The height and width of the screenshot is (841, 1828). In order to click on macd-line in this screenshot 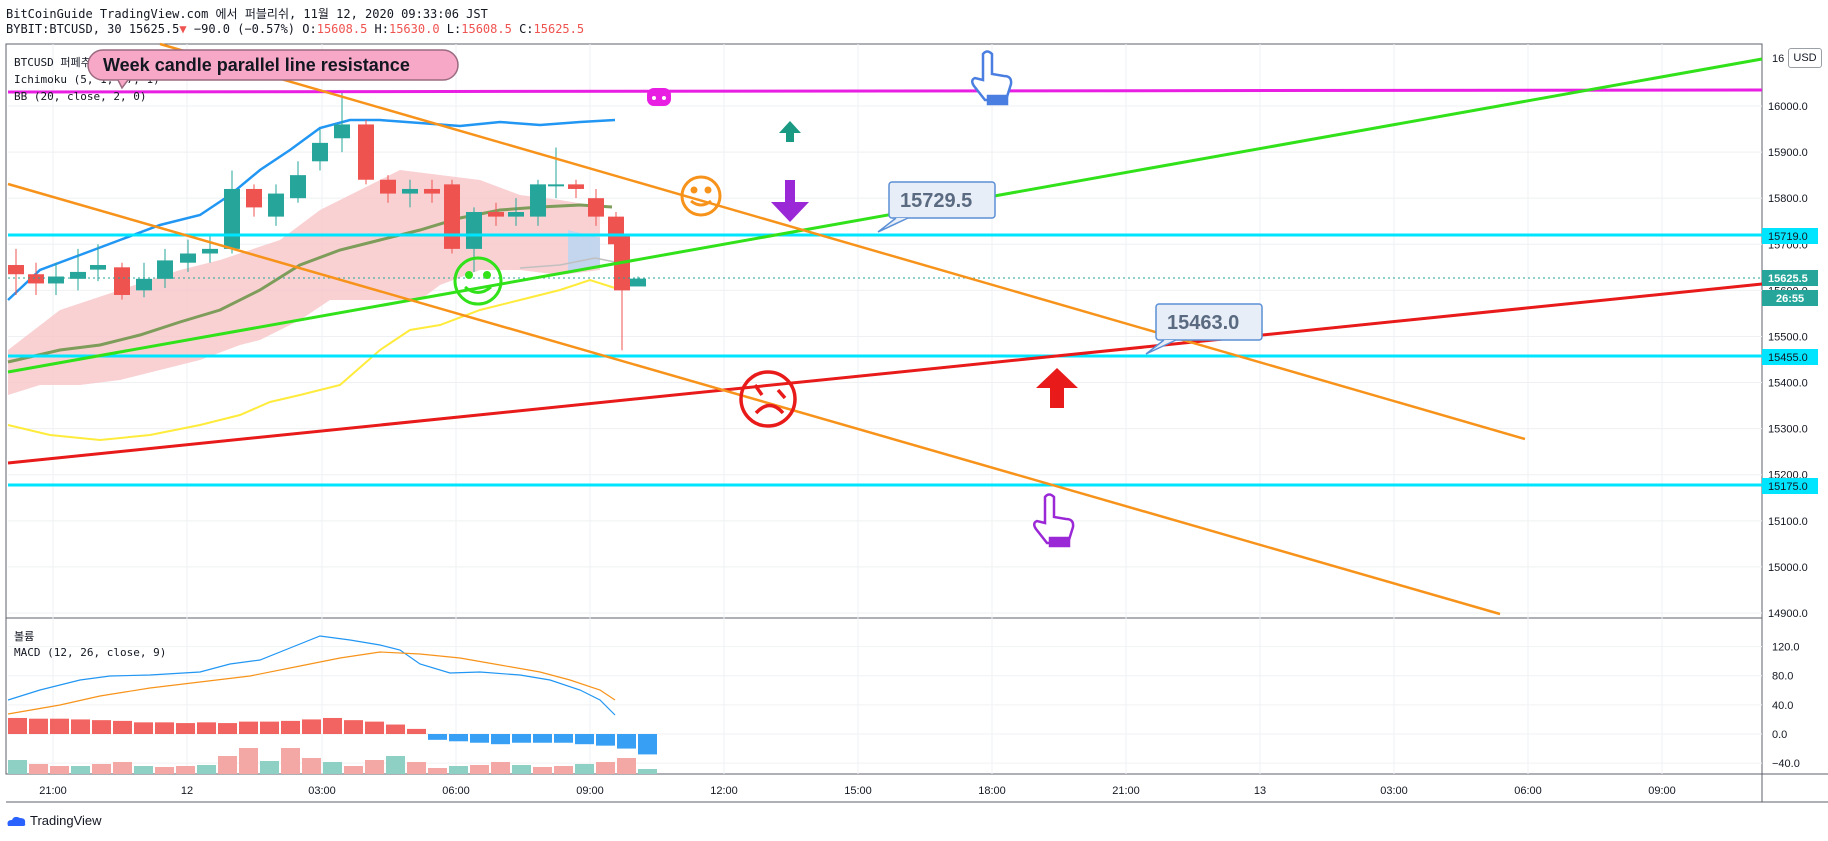, I will do `click(311, 675)`.